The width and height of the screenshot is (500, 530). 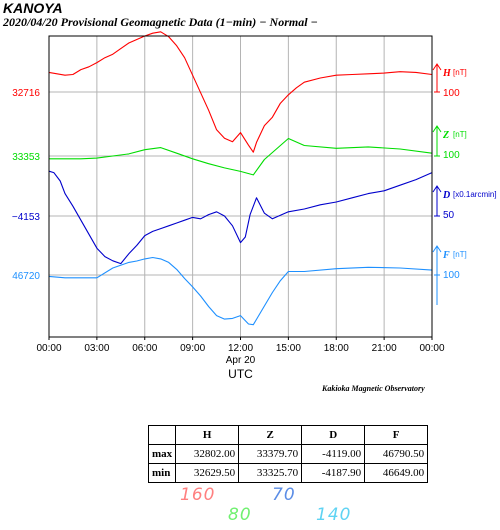 I want to click on stats-cell: 32802.00, so click(x=207, y=454).